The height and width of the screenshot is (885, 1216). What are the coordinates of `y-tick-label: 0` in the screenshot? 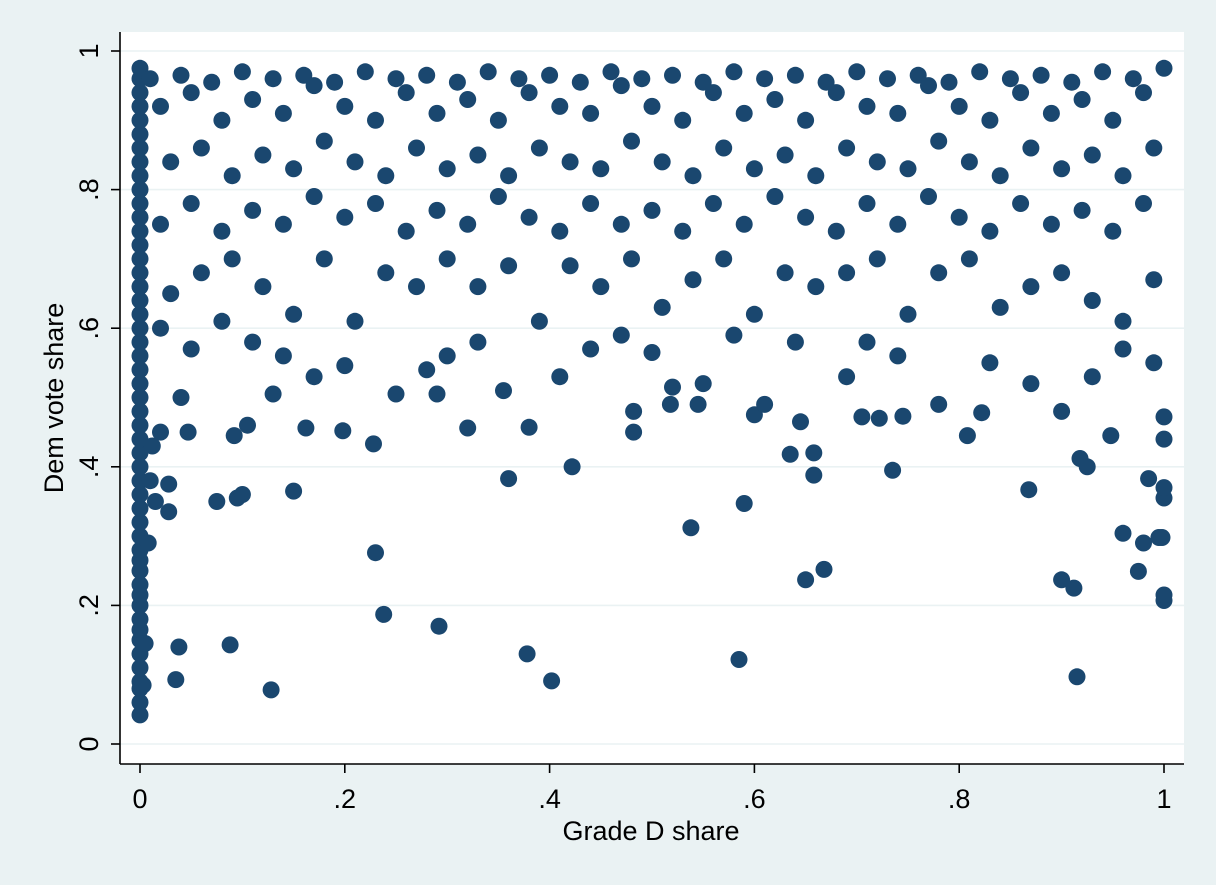 It's located at (89, 743).